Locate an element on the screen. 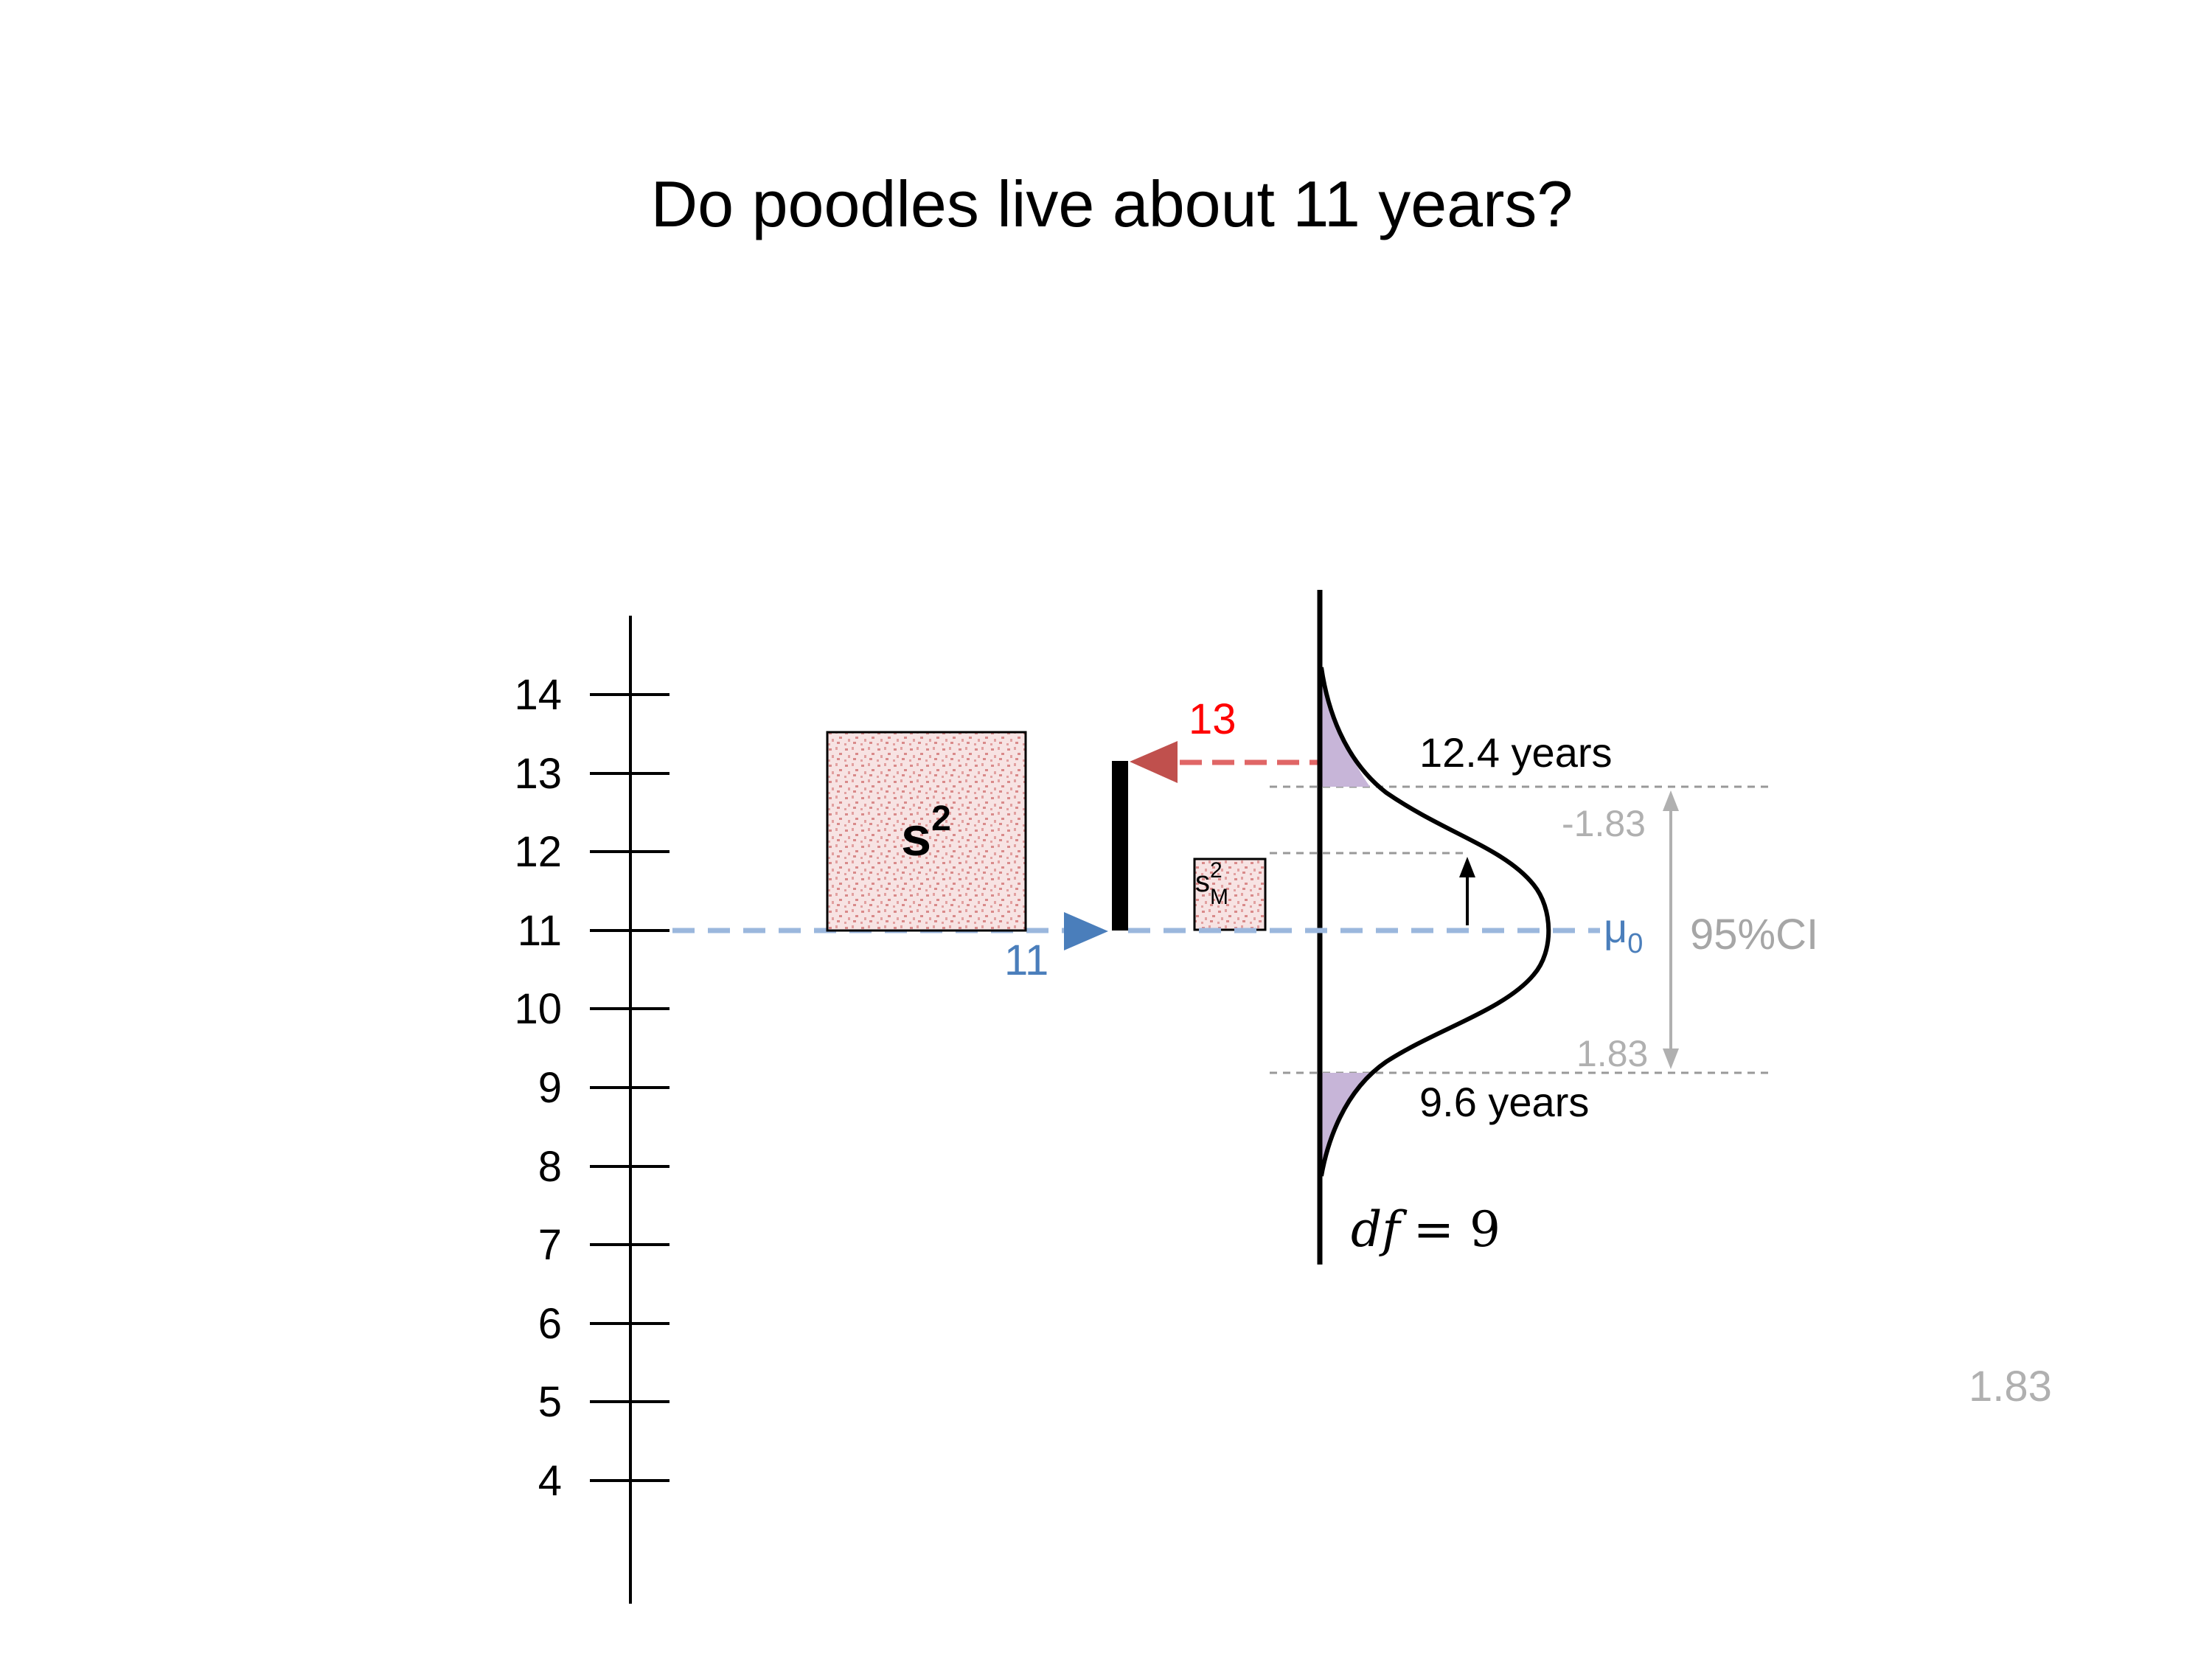 The width and height of the screenshot is (2212, 1659). sem-variance-box is located at coordinates (1230, 894).